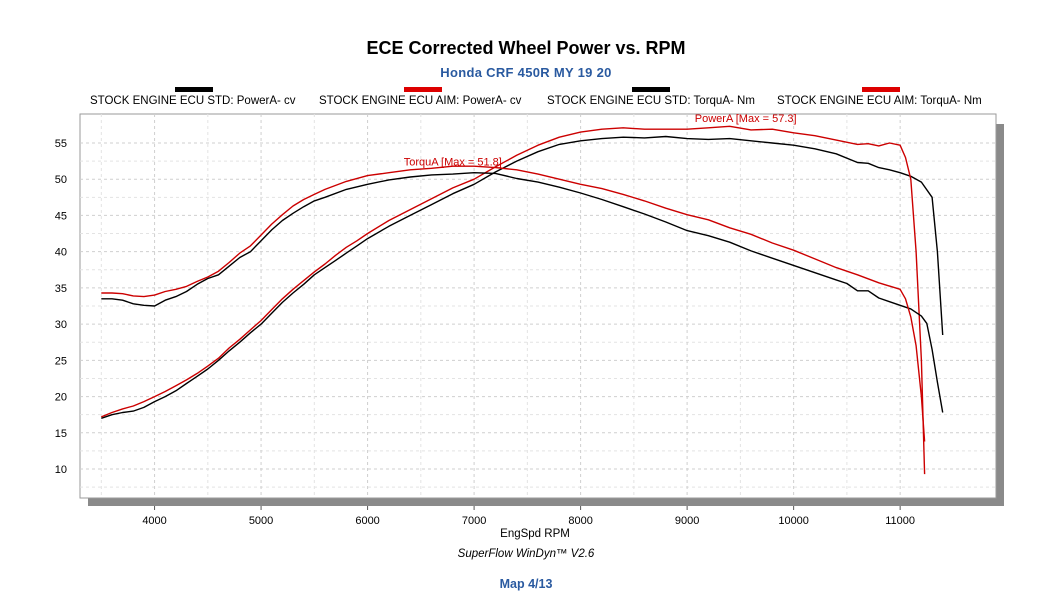  What do you see at coordinates (61, 253) in the screenshot?
I see `y-tick-label: 40` at bounding box center [61, 253].